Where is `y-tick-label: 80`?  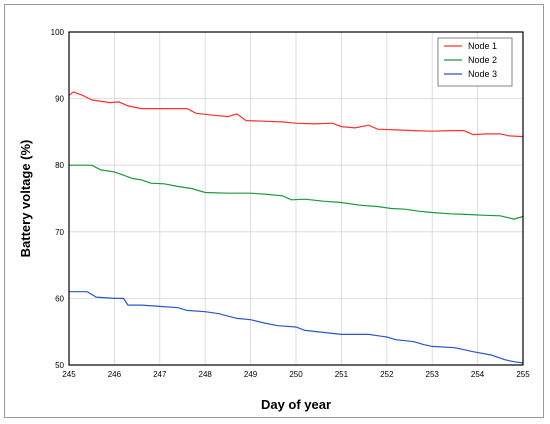 y-tick-label: 80 is located at coordinates (59, 165).